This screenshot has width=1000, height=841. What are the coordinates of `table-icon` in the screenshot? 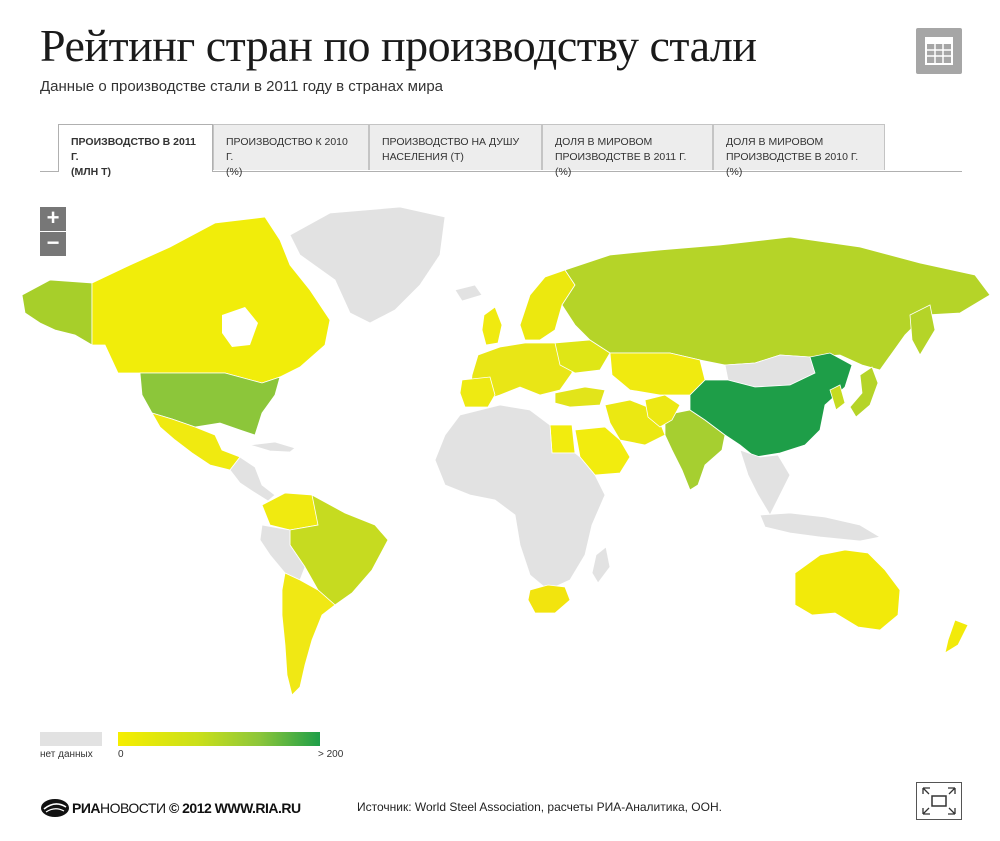 It's located at (939, 51).